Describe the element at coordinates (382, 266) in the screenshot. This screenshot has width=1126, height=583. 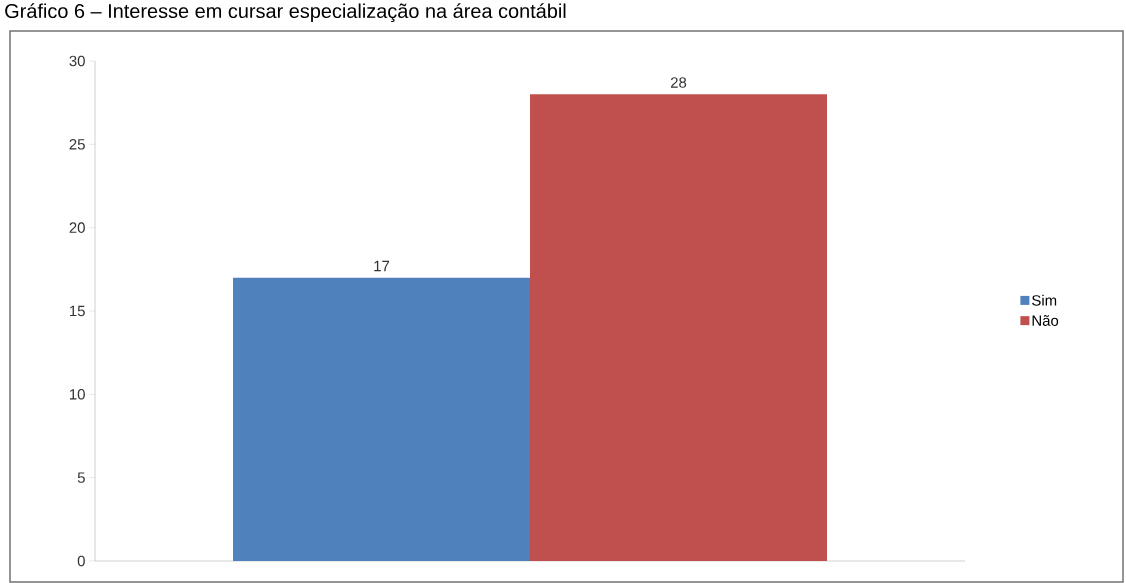
I see `data-label: 17` at that location.